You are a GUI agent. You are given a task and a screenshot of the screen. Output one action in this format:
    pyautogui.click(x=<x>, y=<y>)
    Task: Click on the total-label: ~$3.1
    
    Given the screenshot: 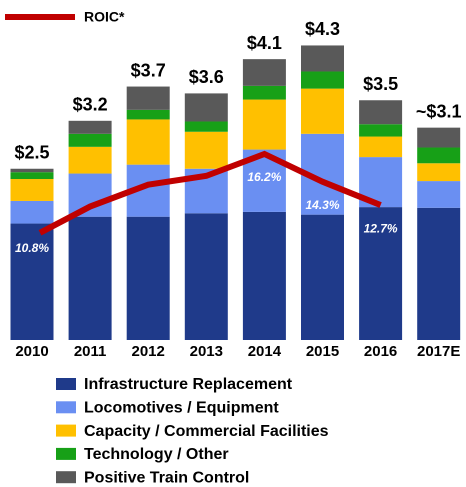 What is the action you would take?
    pyautogui.click(x=439, y=111)
    